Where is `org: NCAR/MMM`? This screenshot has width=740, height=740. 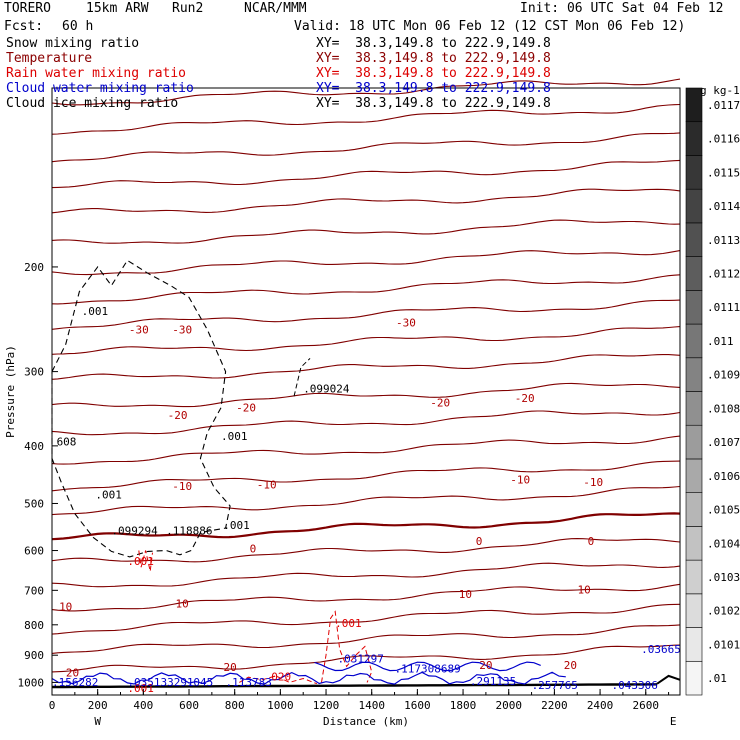 org: NCAR/MMM is located at coordinates (275, 8).